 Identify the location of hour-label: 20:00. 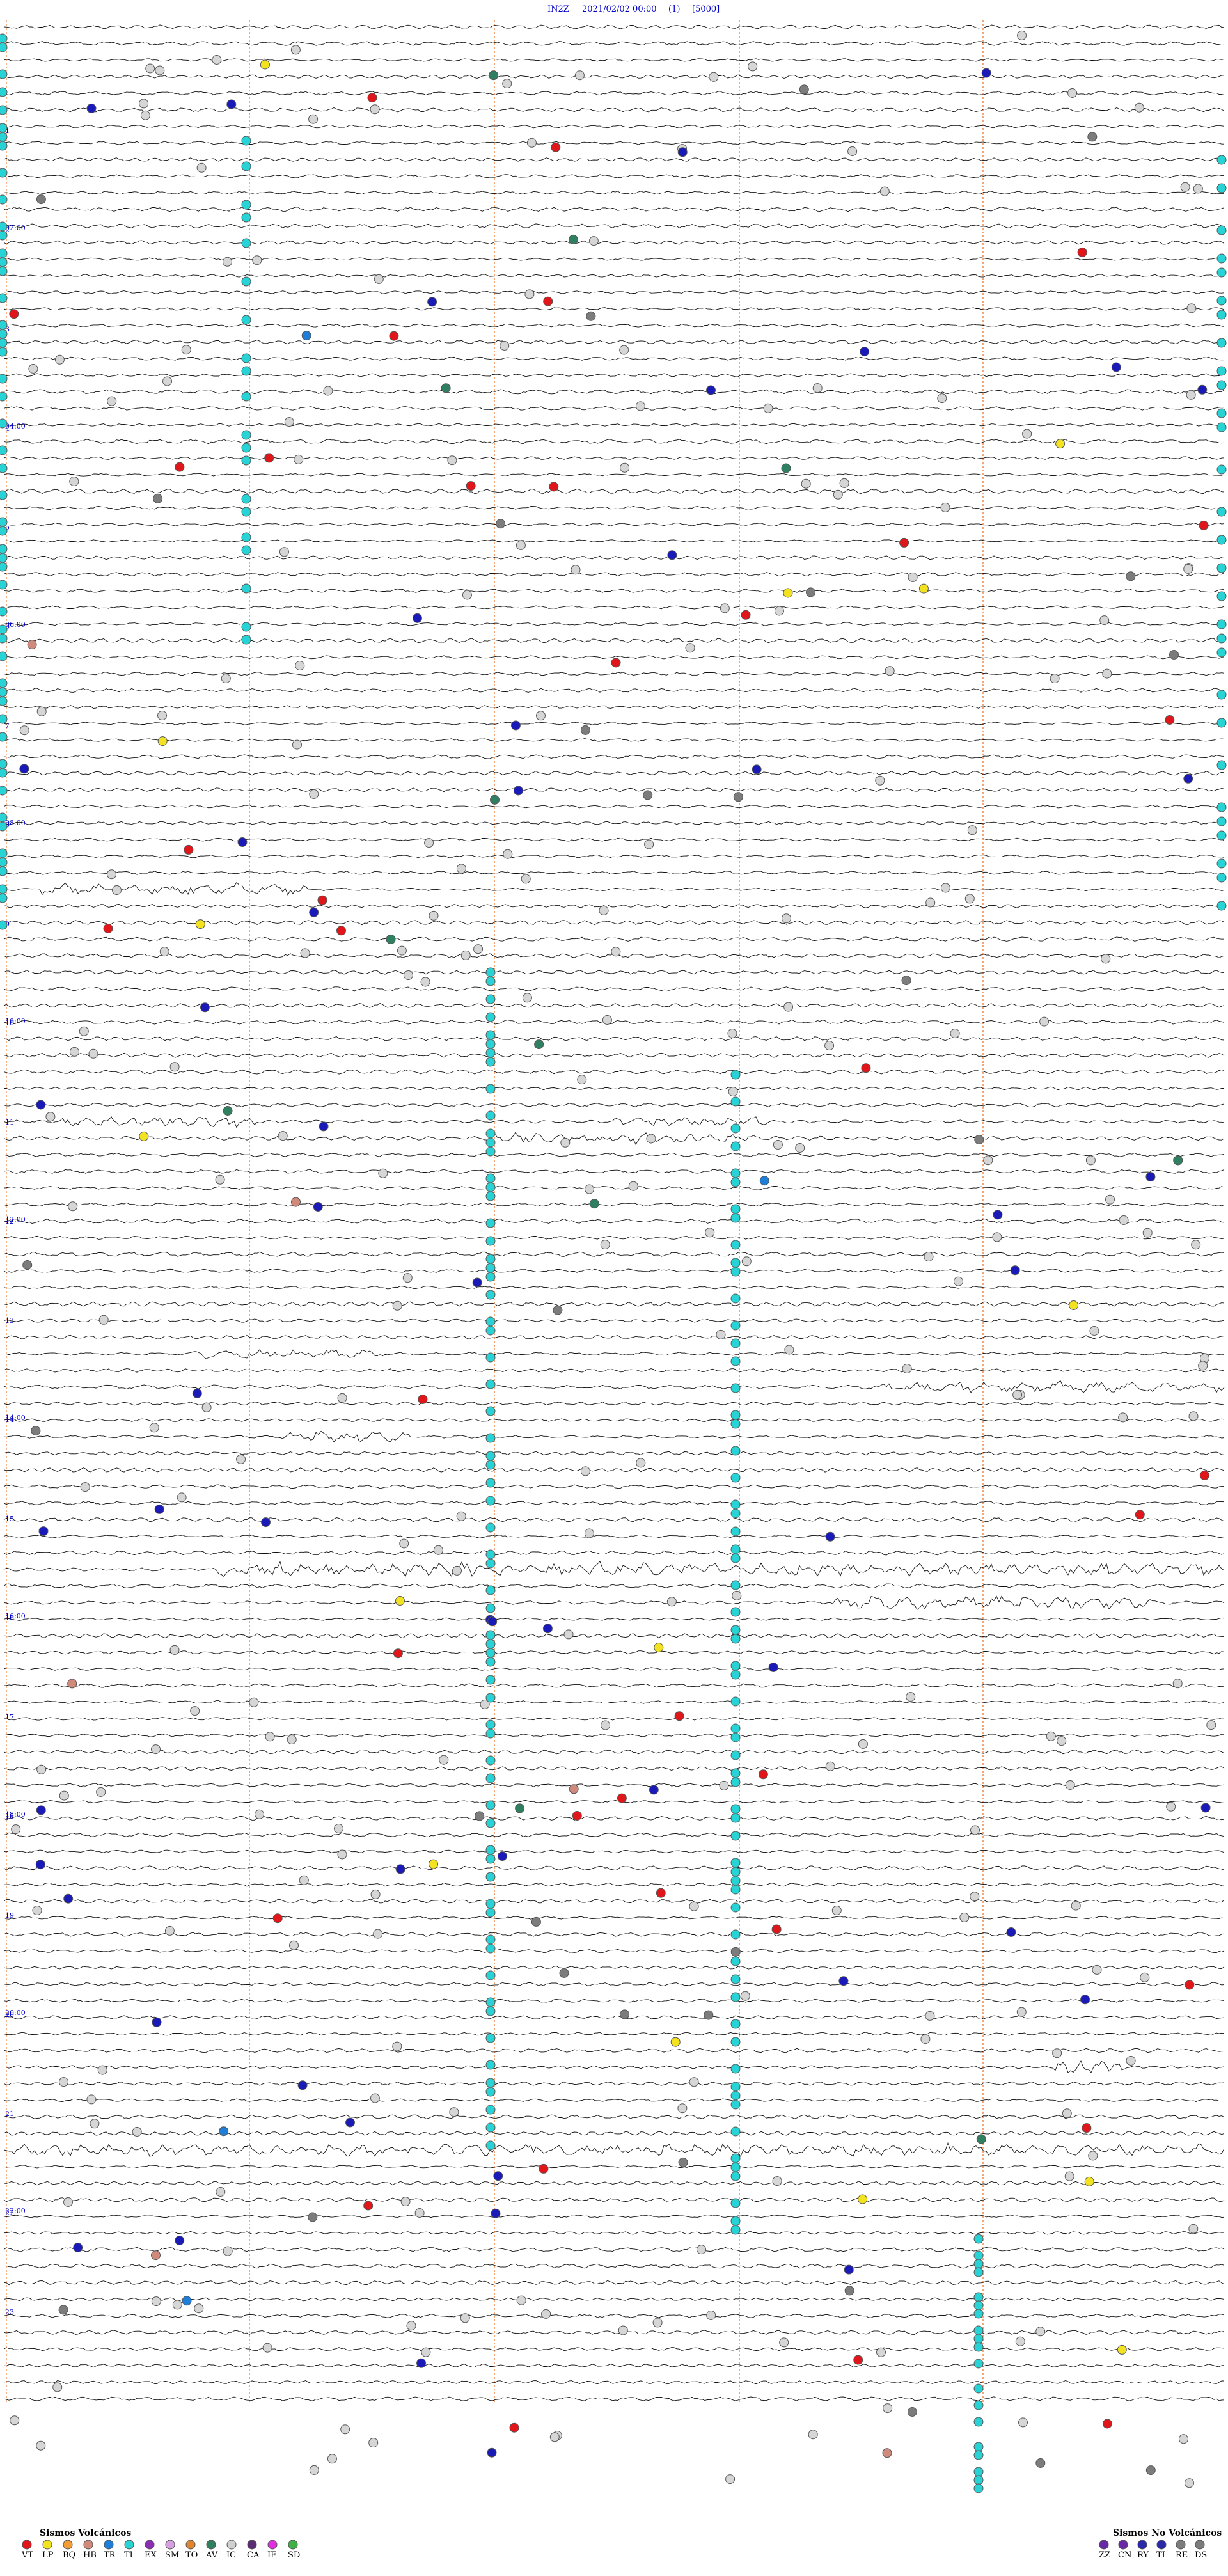
(15, 2013).